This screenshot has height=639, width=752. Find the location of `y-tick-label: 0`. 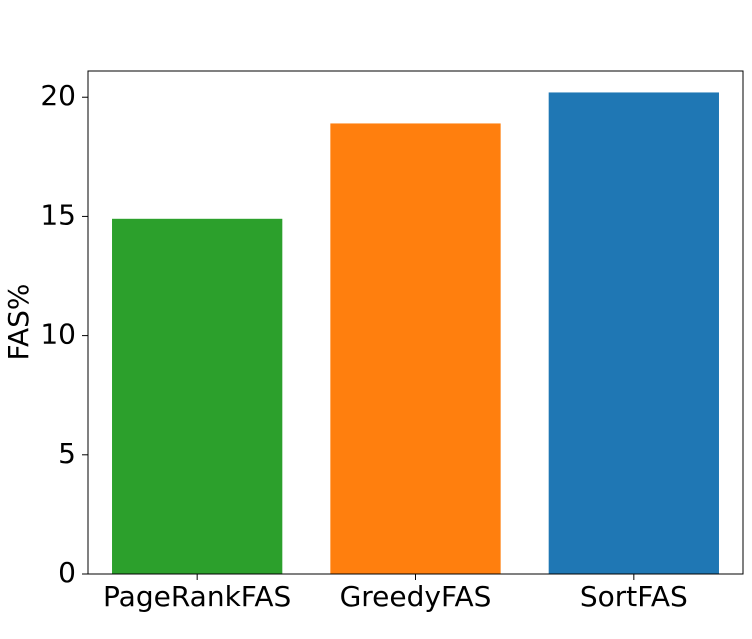

y-tick-label: 0 is located at coordinates (67, 572).